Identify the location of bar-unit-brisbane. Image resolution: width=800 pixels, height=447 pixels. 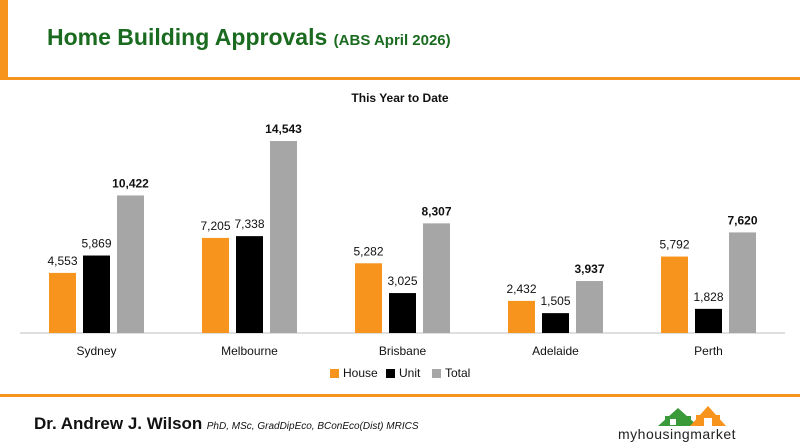
(402, 313).